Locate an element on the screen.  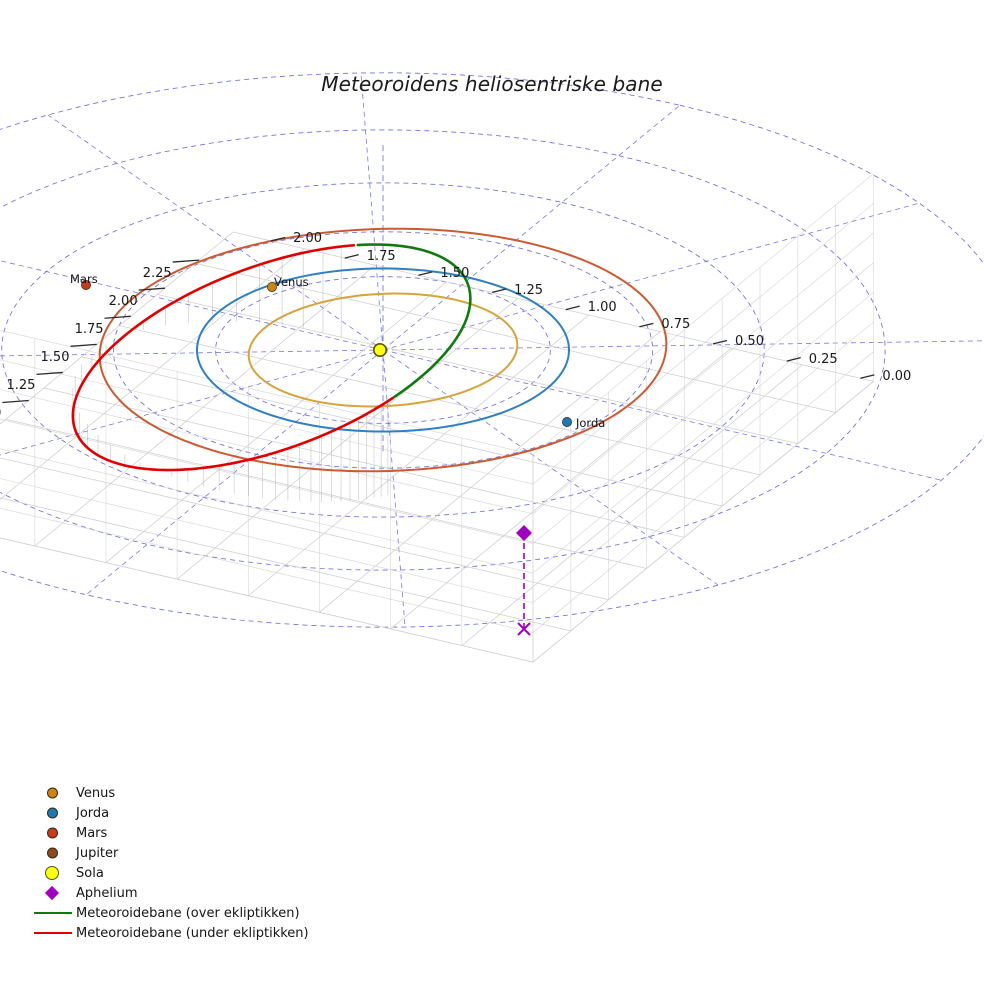
body-label-jorda: Jorda is located at coordinates (591, 423).